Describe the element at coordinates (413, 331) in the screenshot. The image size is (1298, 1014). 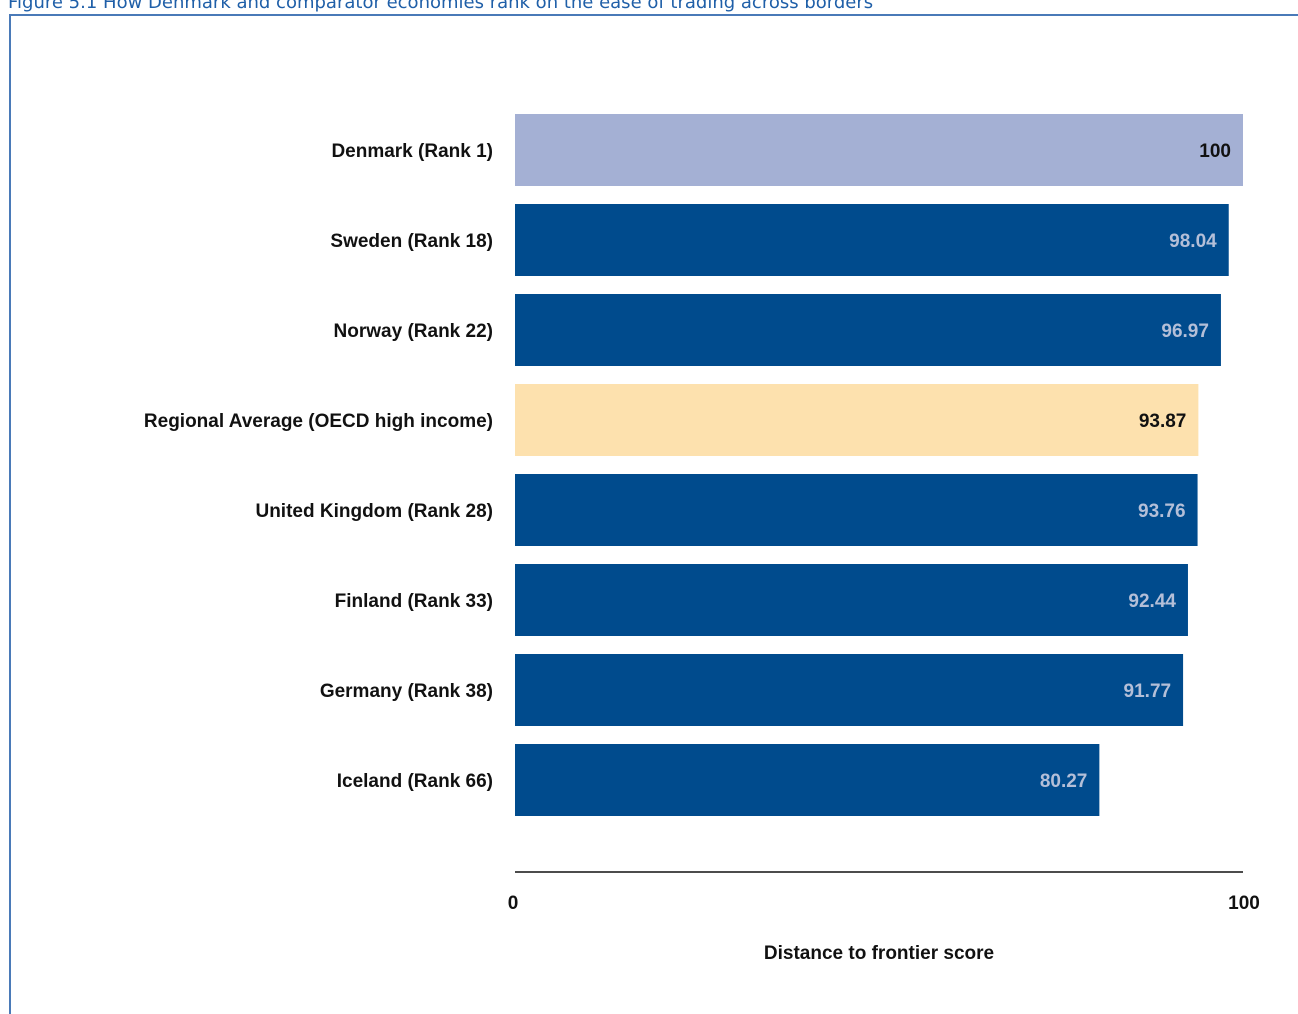
I see `category-label: Norway (Rank 22)` at that location.